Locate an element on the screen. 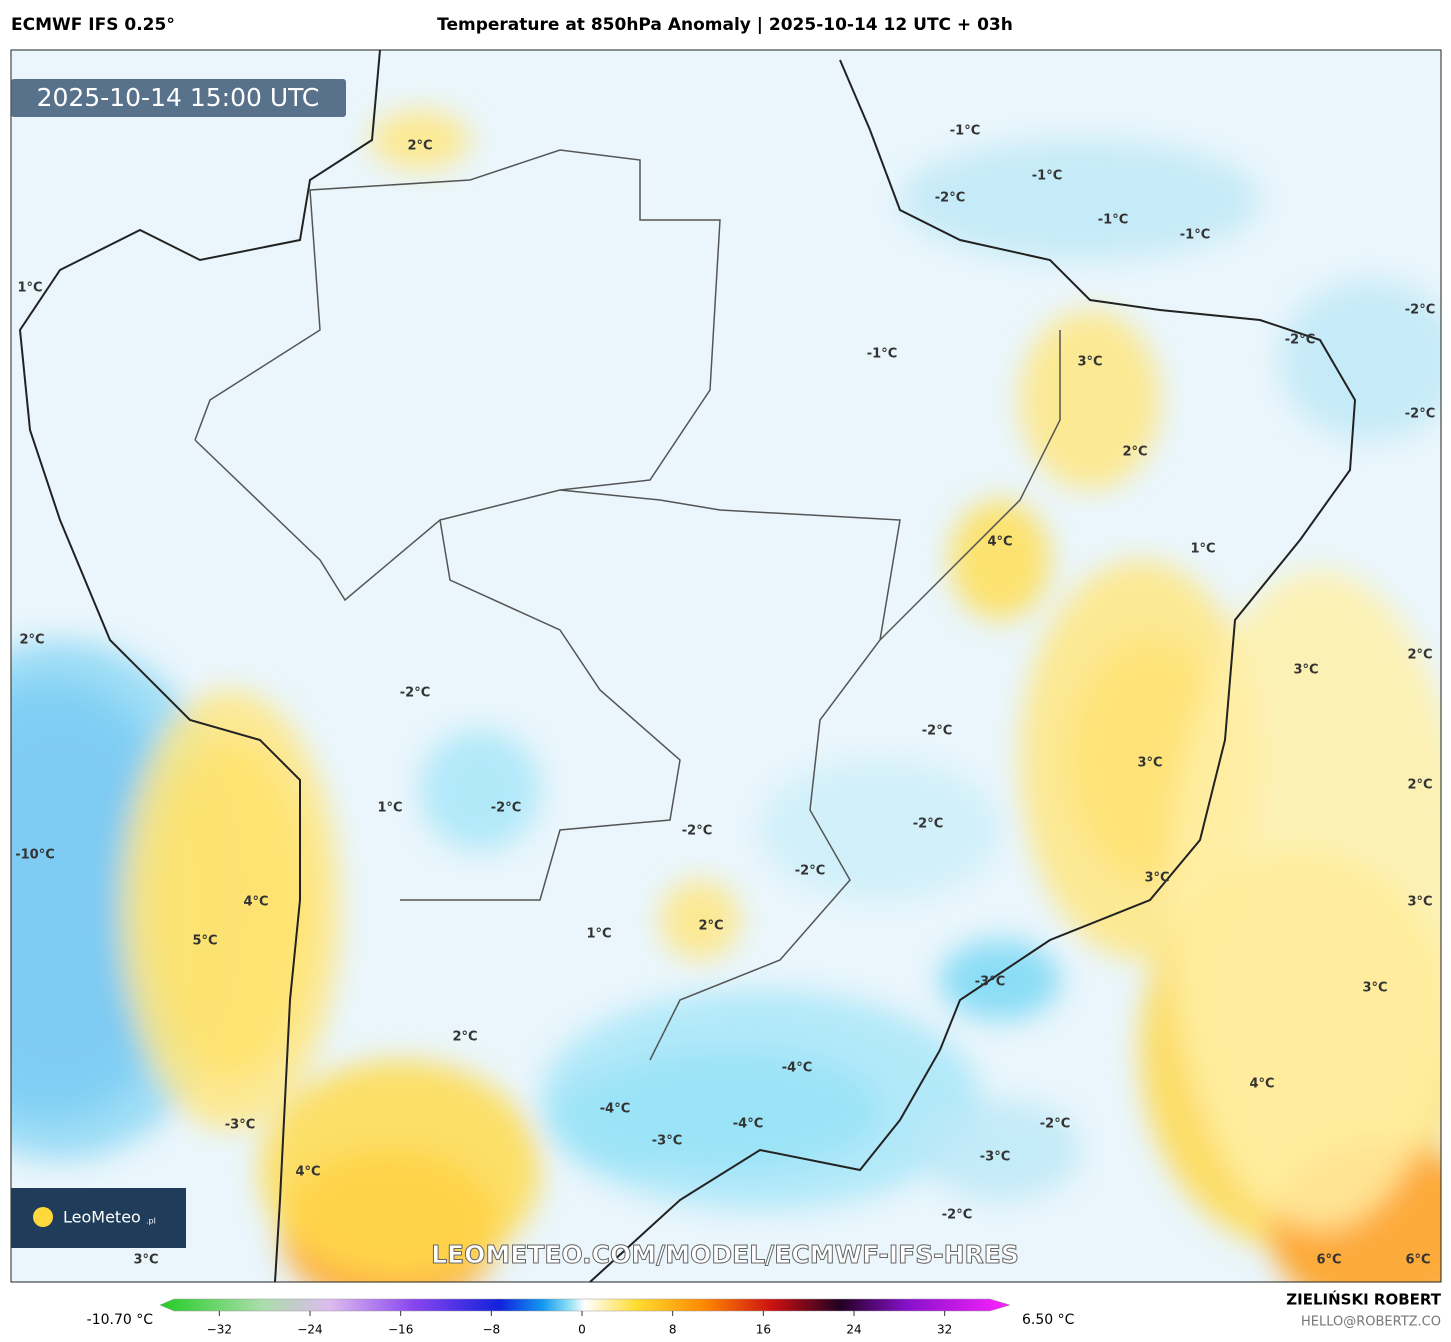 The image size is (1451, 1342). email: HELLO@ROBERTZ.CO is located at coordinates (1371, 1322).